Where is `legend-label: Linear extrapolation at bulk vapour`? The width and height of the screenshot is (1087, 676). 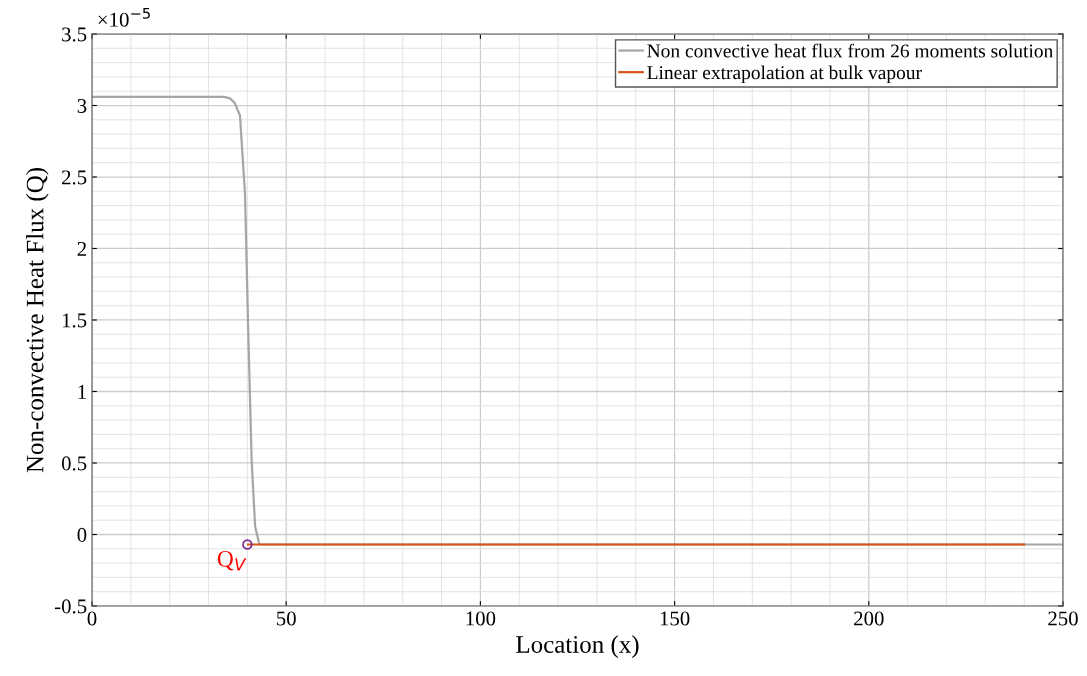
legend-label: Linear extrapolation at bulk vapour is located at coordinates (784, 74).